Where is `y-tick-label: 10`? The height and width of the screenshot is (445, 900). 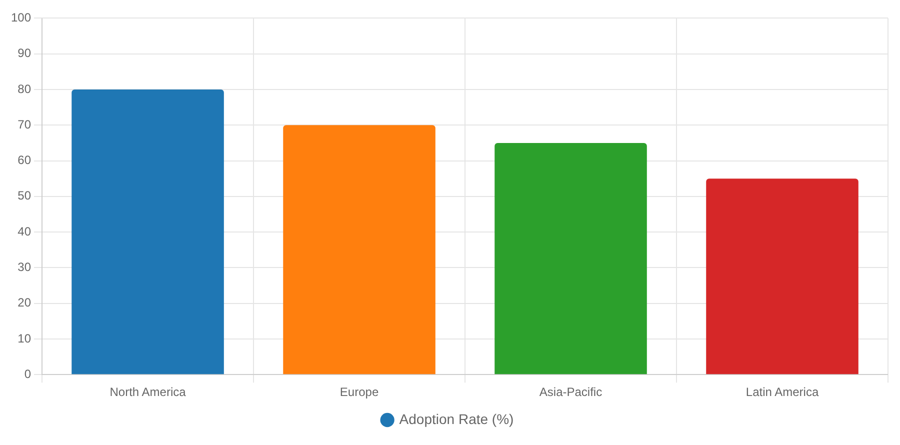 y-tick-label: 10 is located at coordinates (25, 338).